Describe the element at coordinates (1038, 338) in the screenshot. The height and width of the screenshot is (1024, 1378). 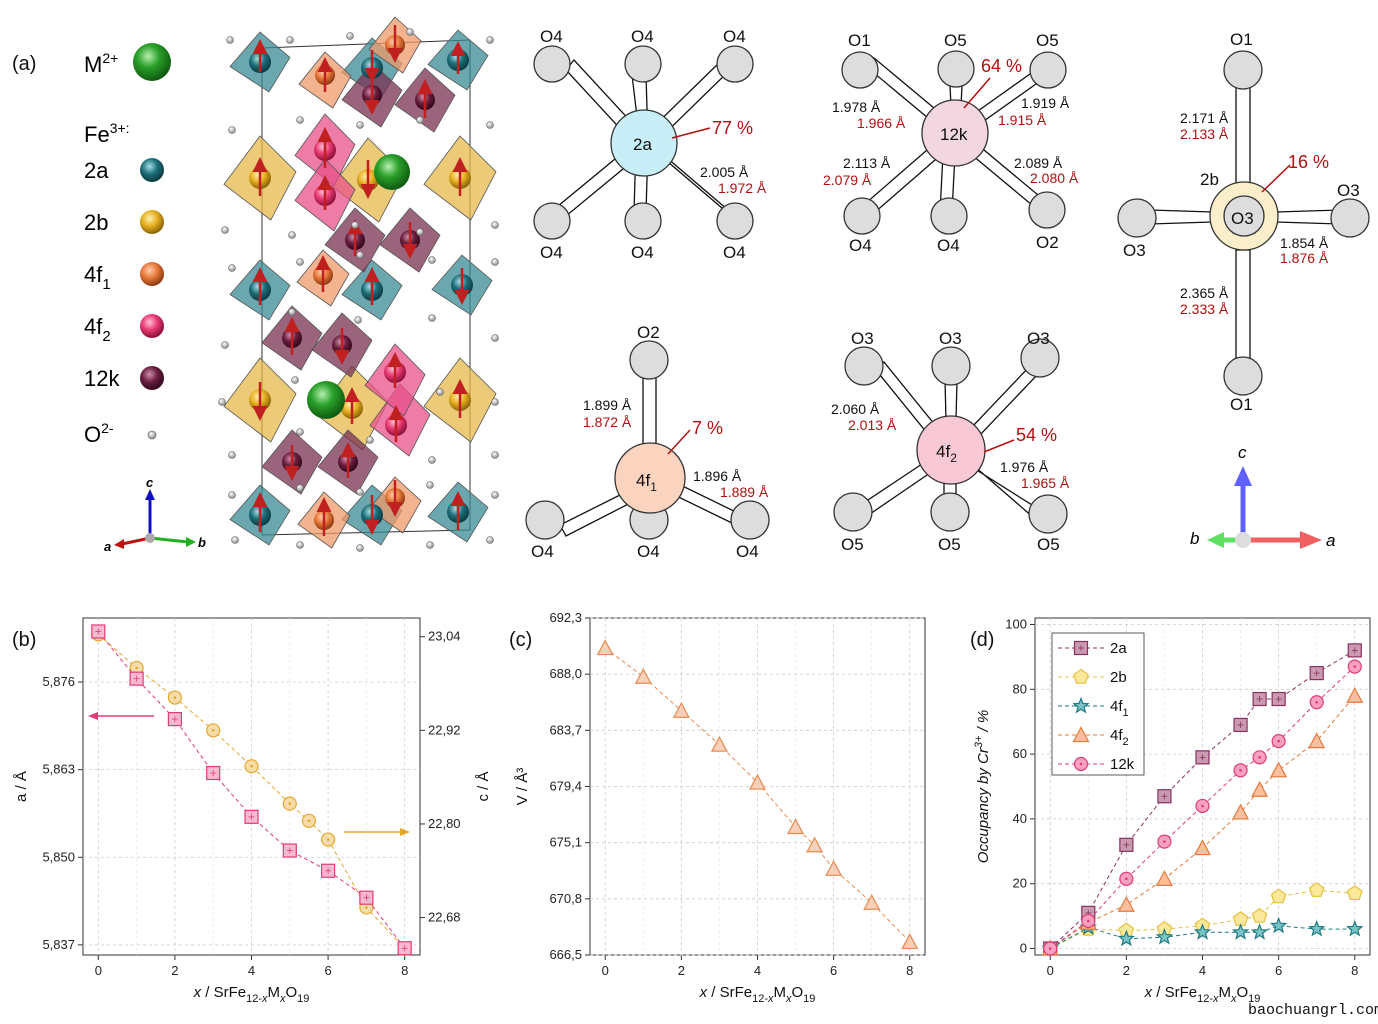
I see `site-4f2-o-label: O3` at that location.